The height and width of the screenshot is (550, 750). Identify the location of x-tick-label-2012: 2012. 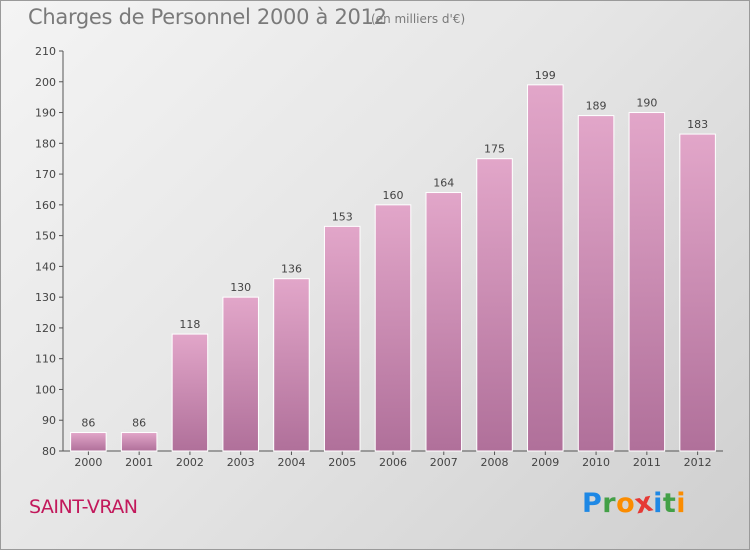
(698, 462).